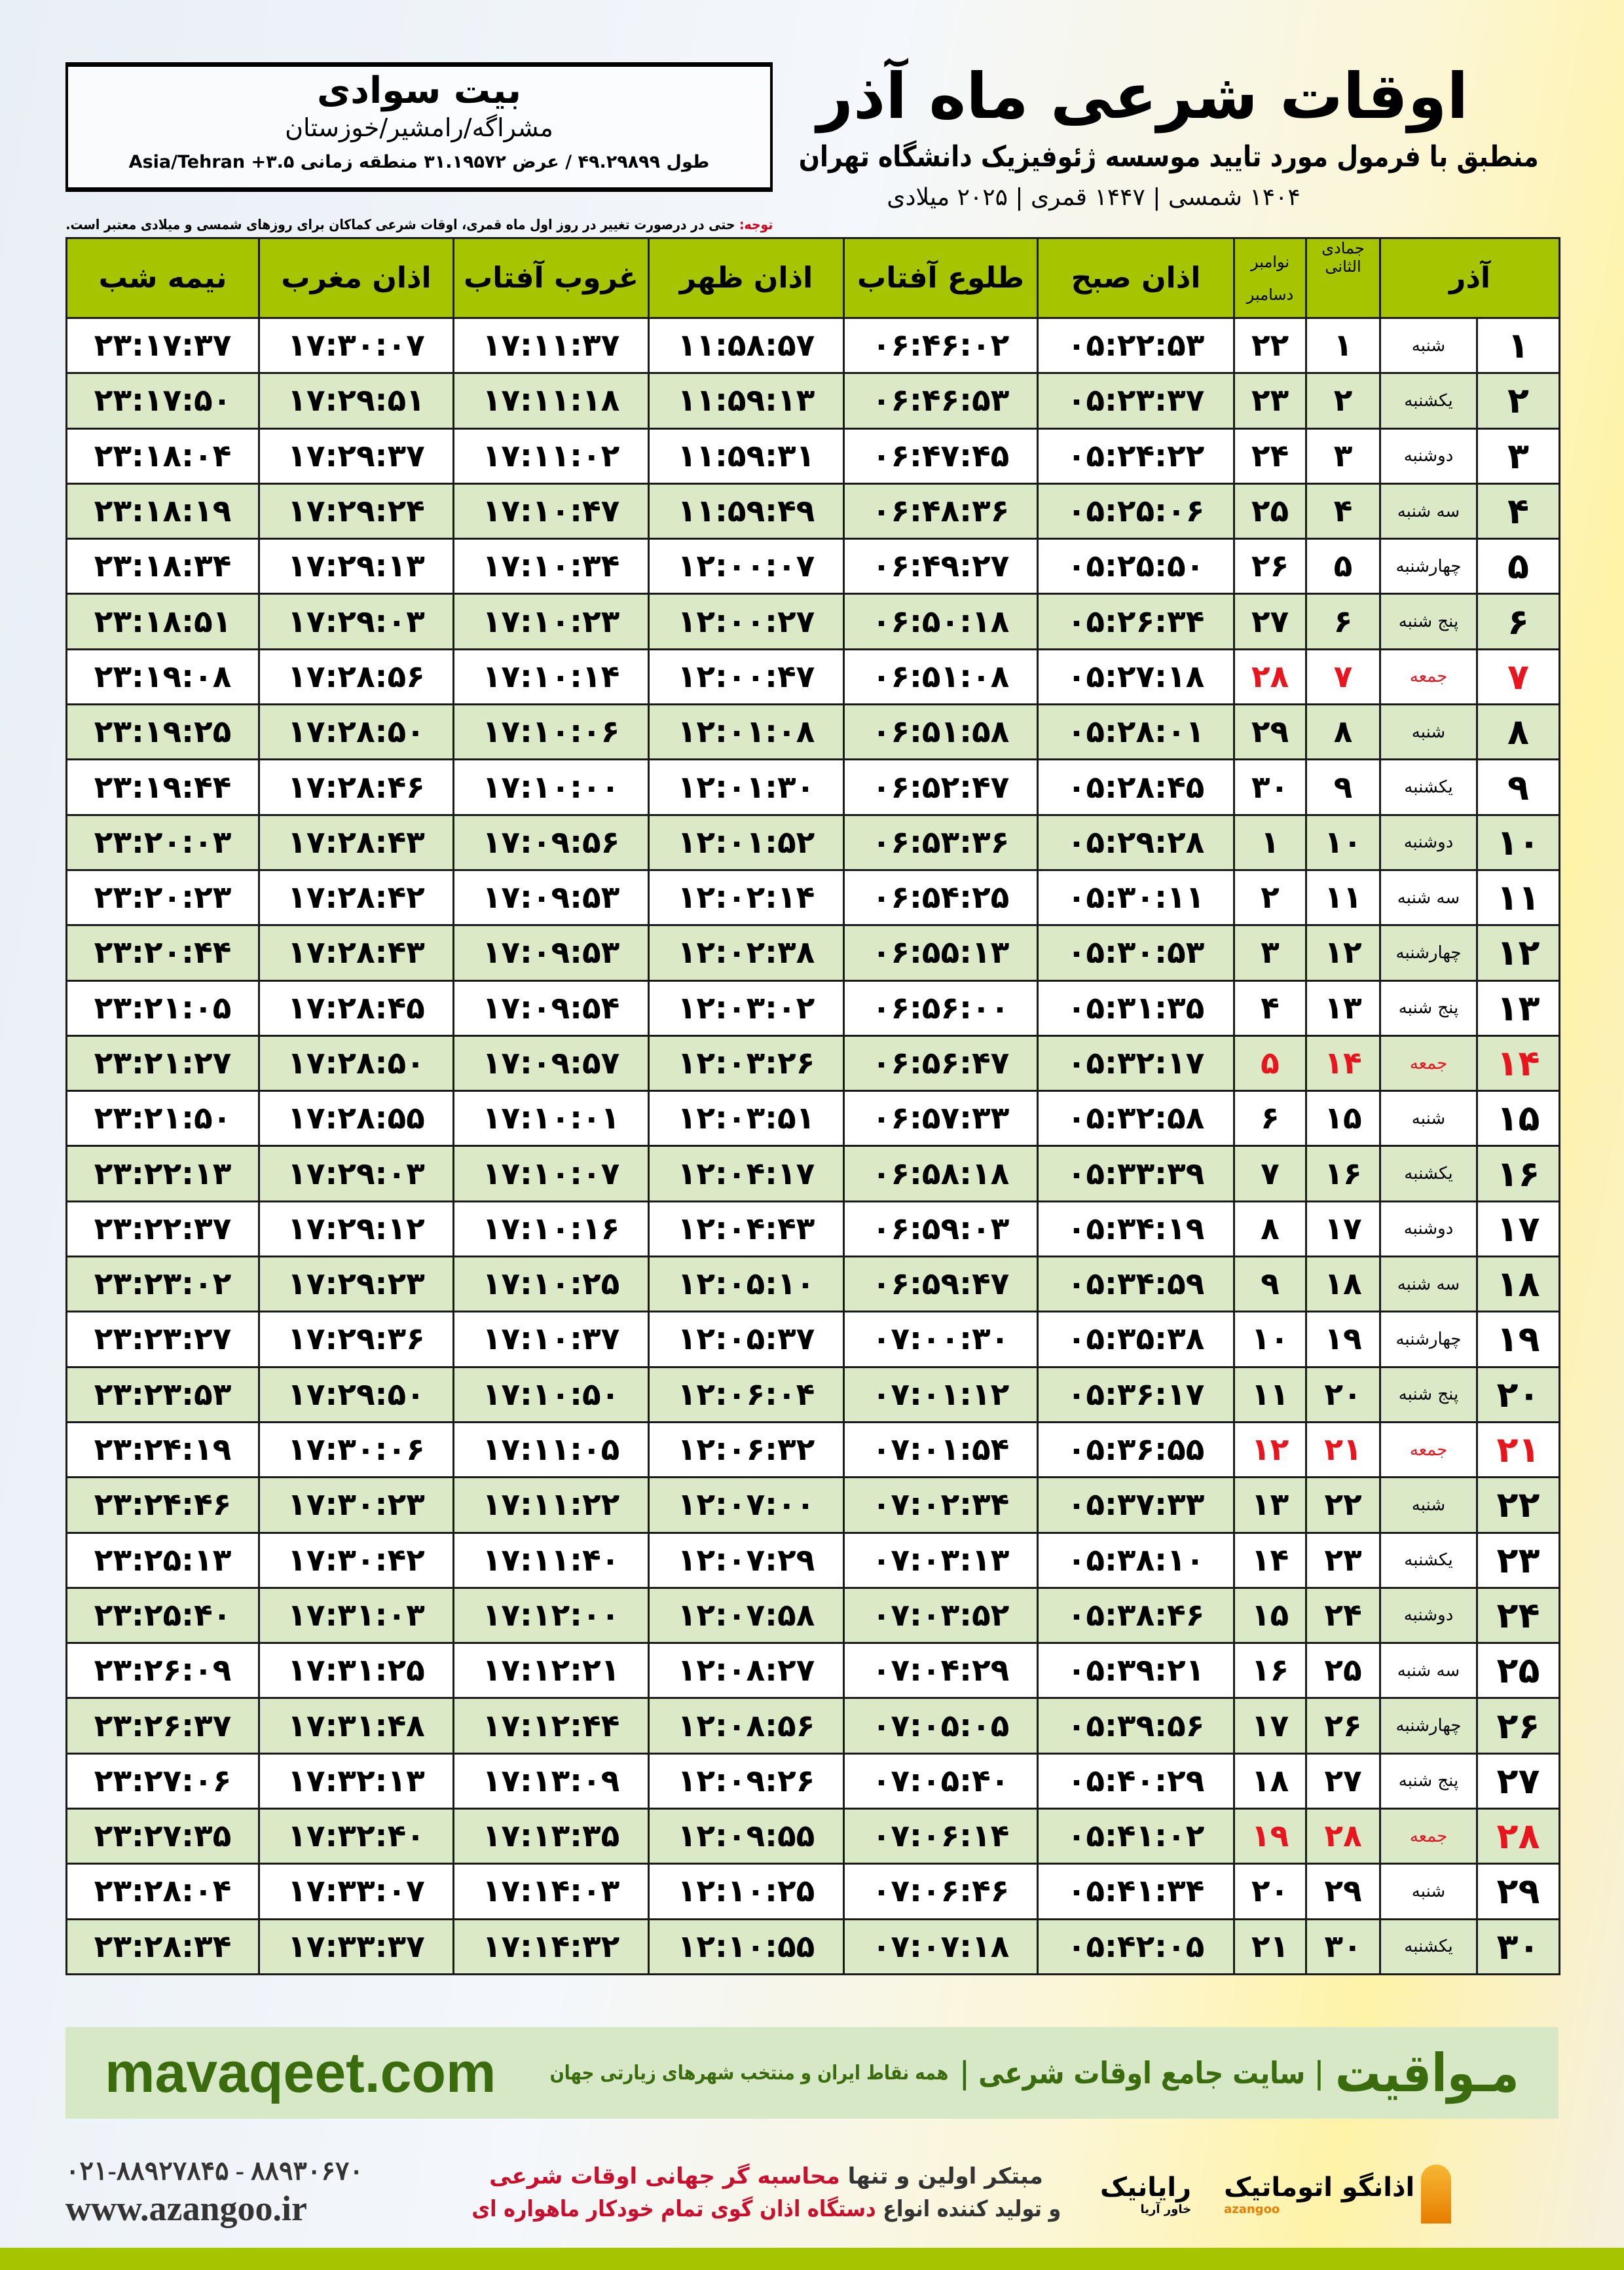 Image resolution: width=1624 pixels, height=2270 pixels. I want to click on rayanik-logo-sub: خاور آریا, so click(1166, 2209).